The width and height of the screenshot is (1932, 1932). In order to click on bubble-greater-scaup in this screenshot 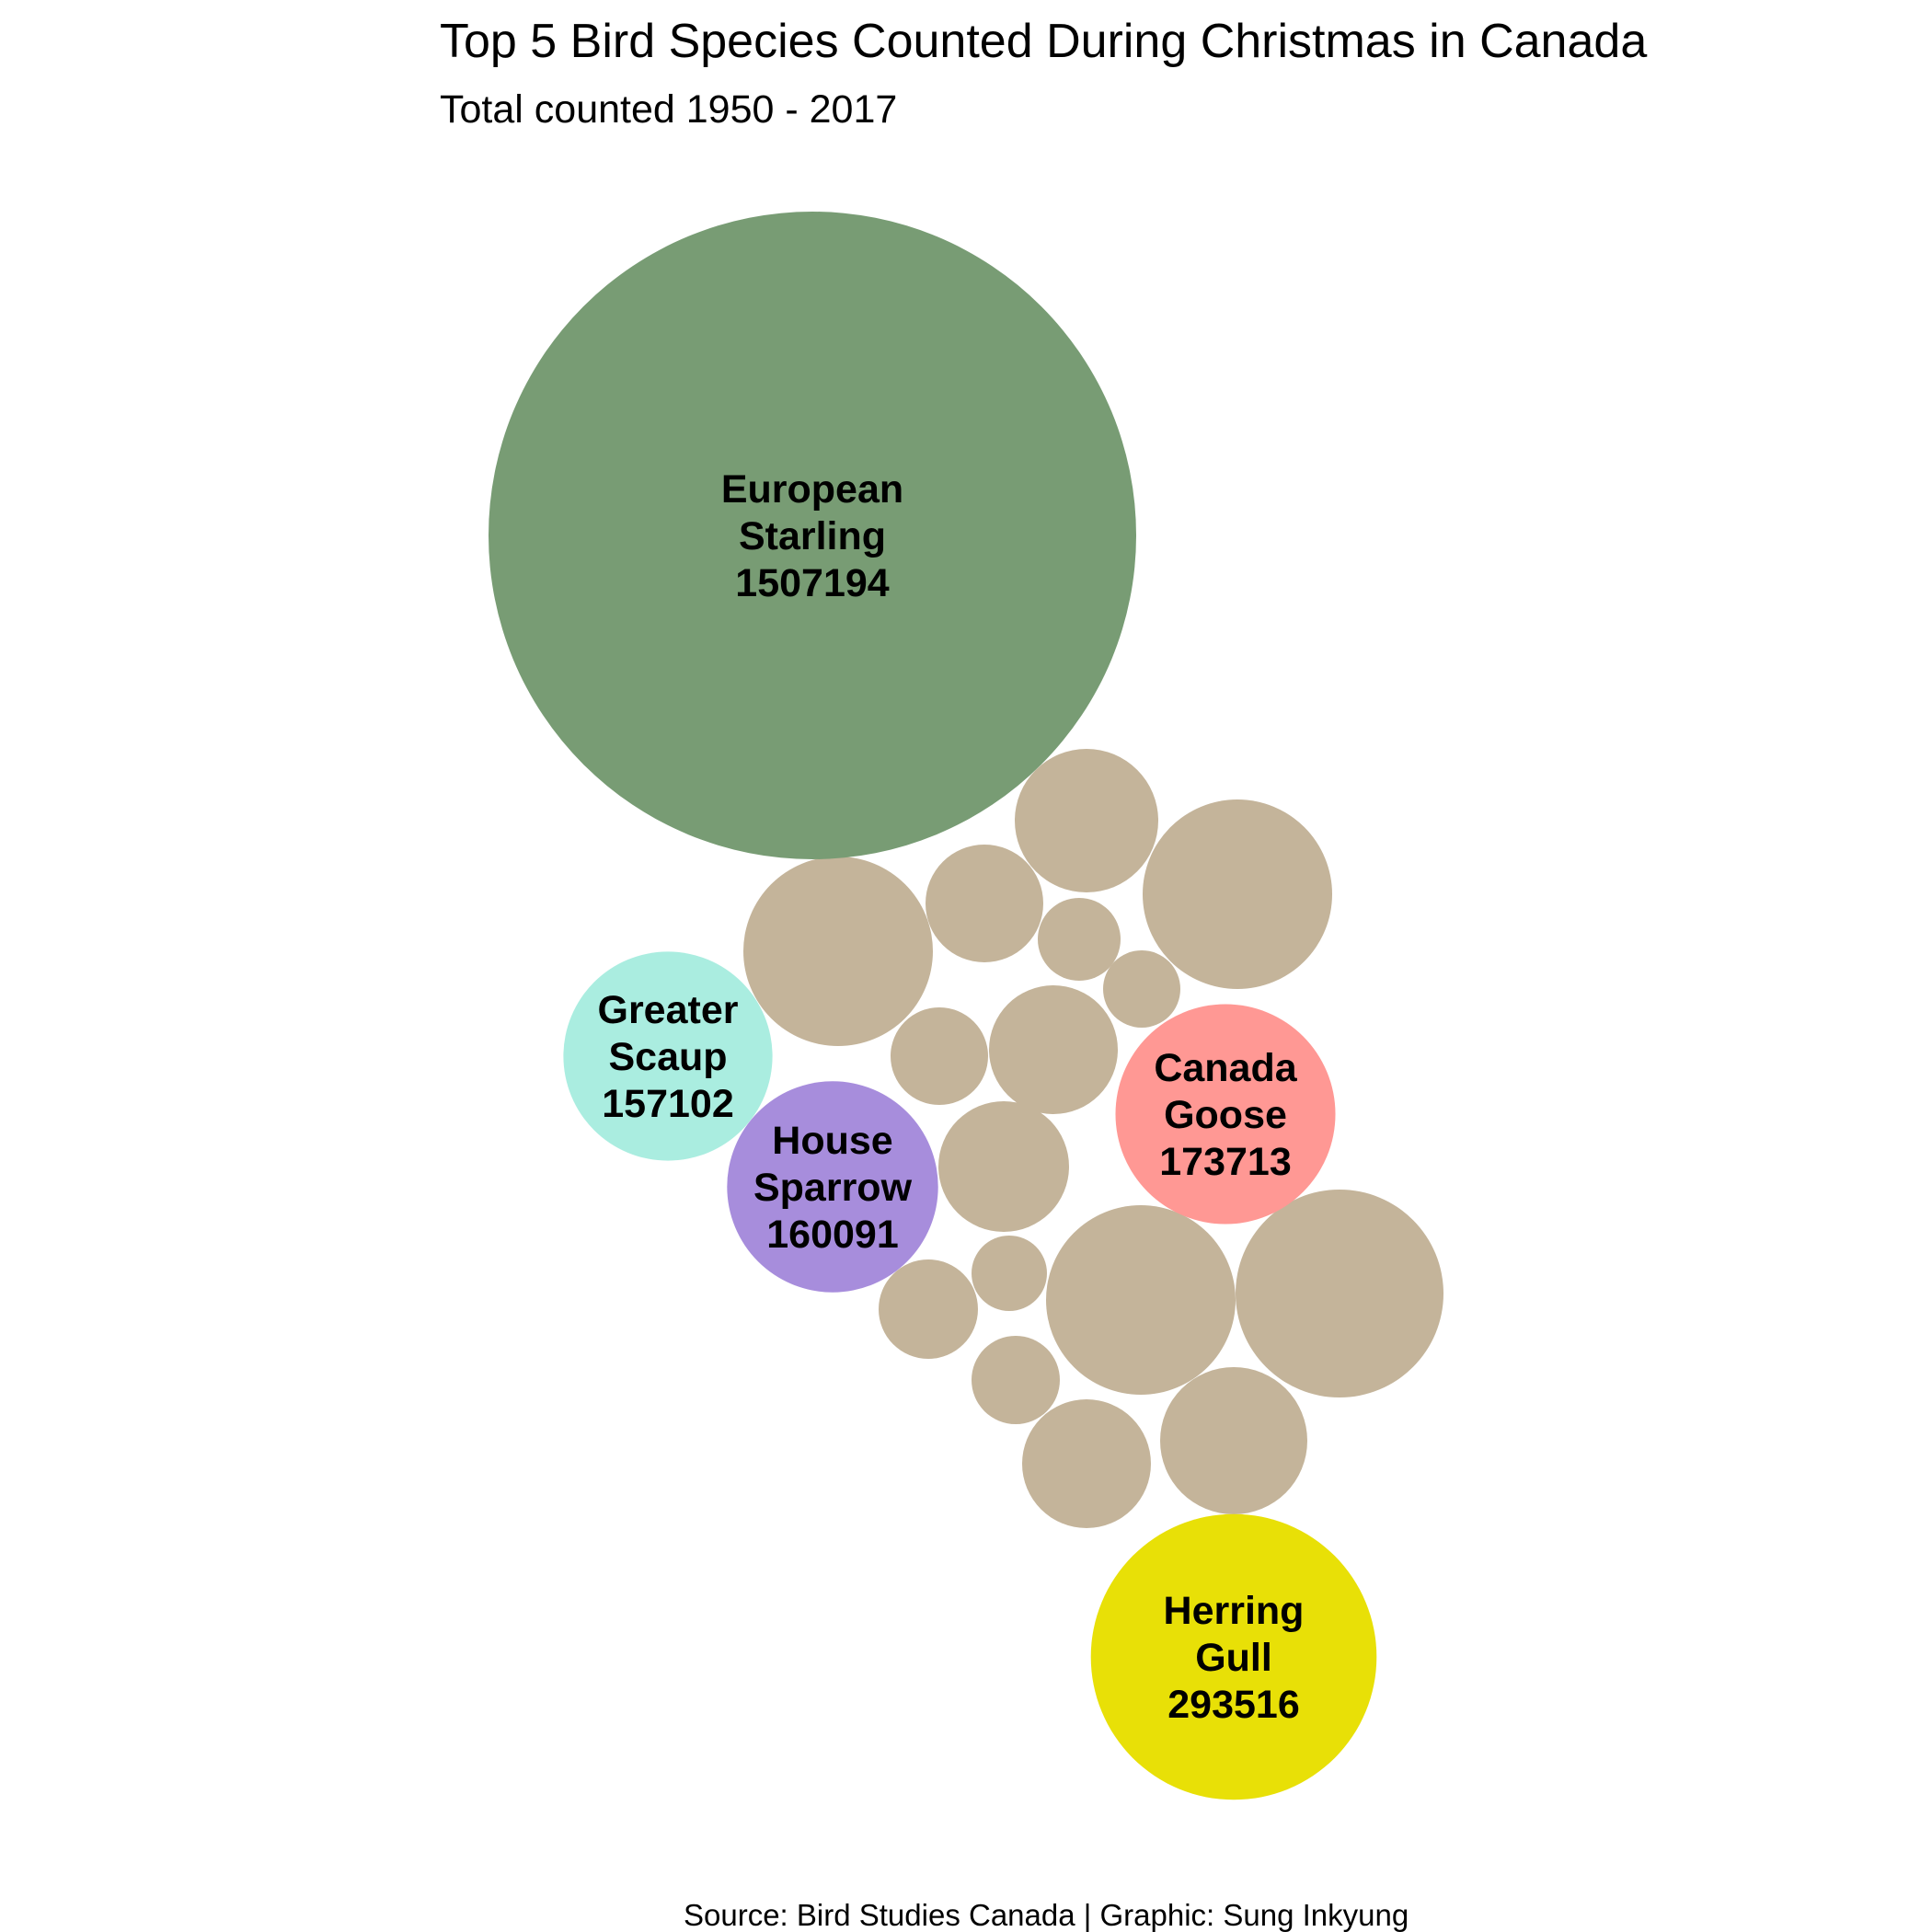, I will do `click(668, 1056)`.